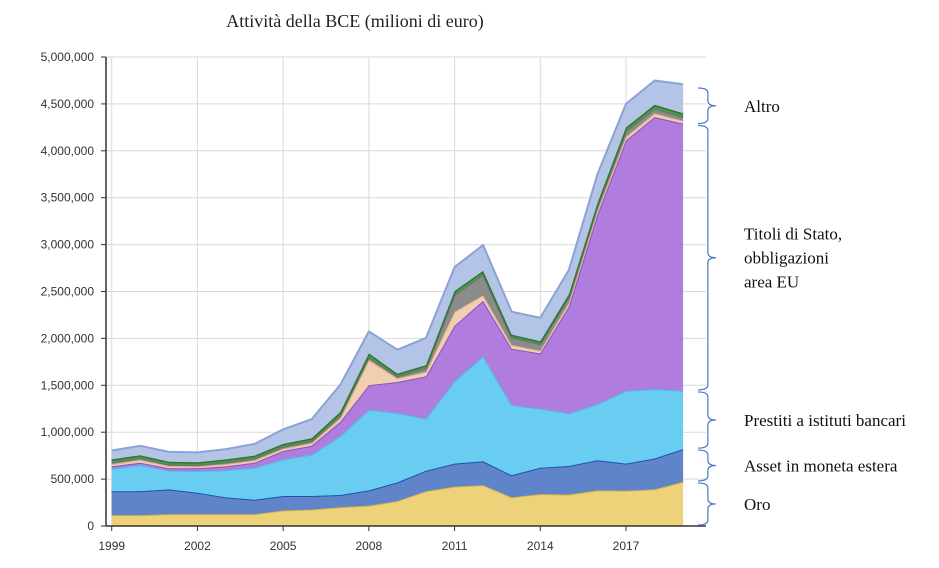 This screenshot has width=939, height=568. What do you see at coordinates (626, 546) in the screenshot?
I see `x-tick-label: 2017` at bounding box center [626, 546].